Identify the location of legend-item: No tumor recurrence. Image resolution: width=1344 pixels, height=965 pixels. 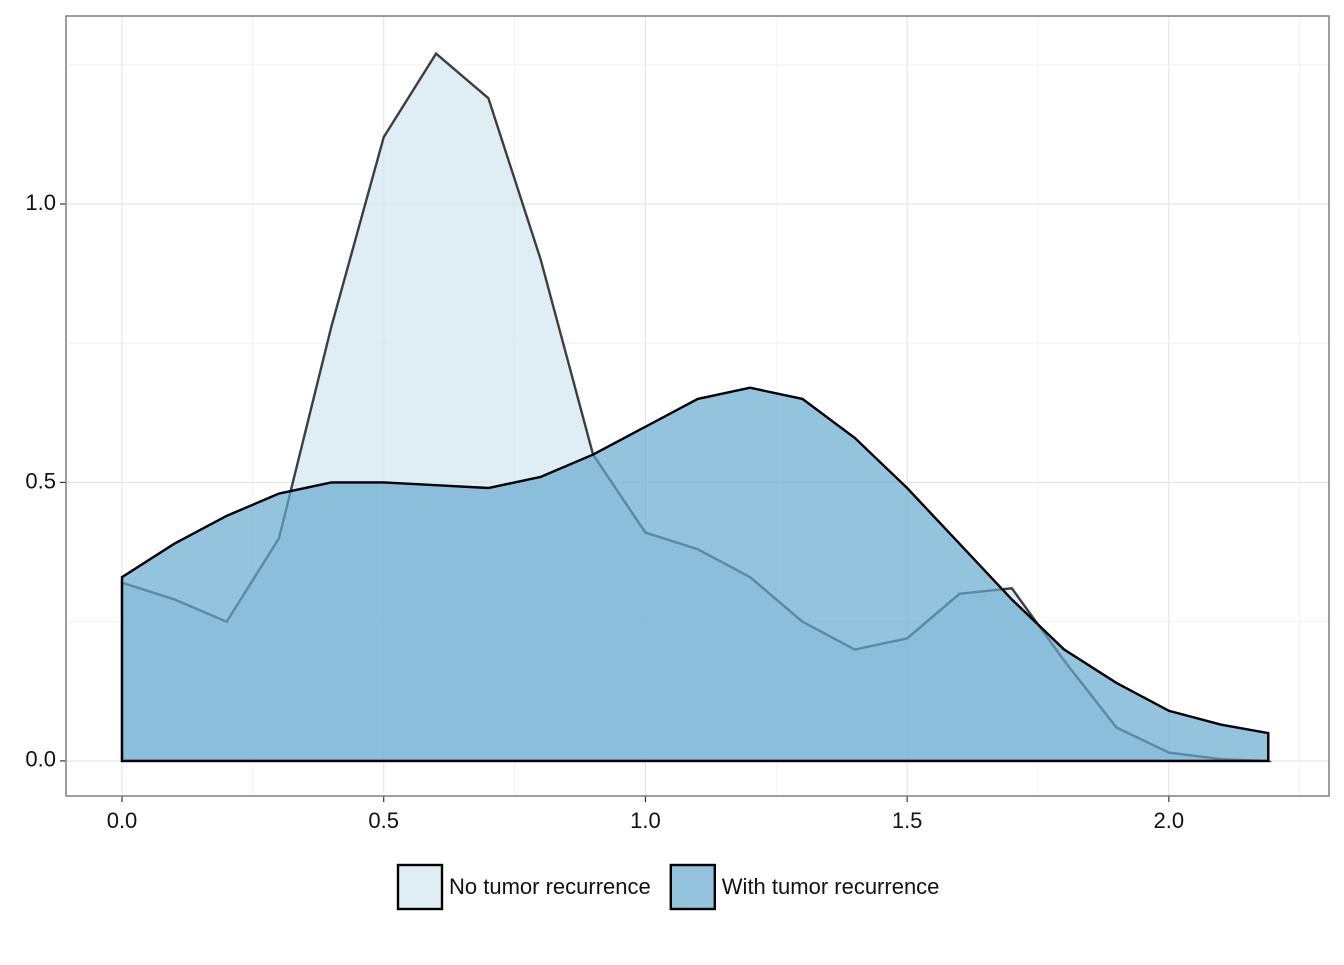
(523, 887).